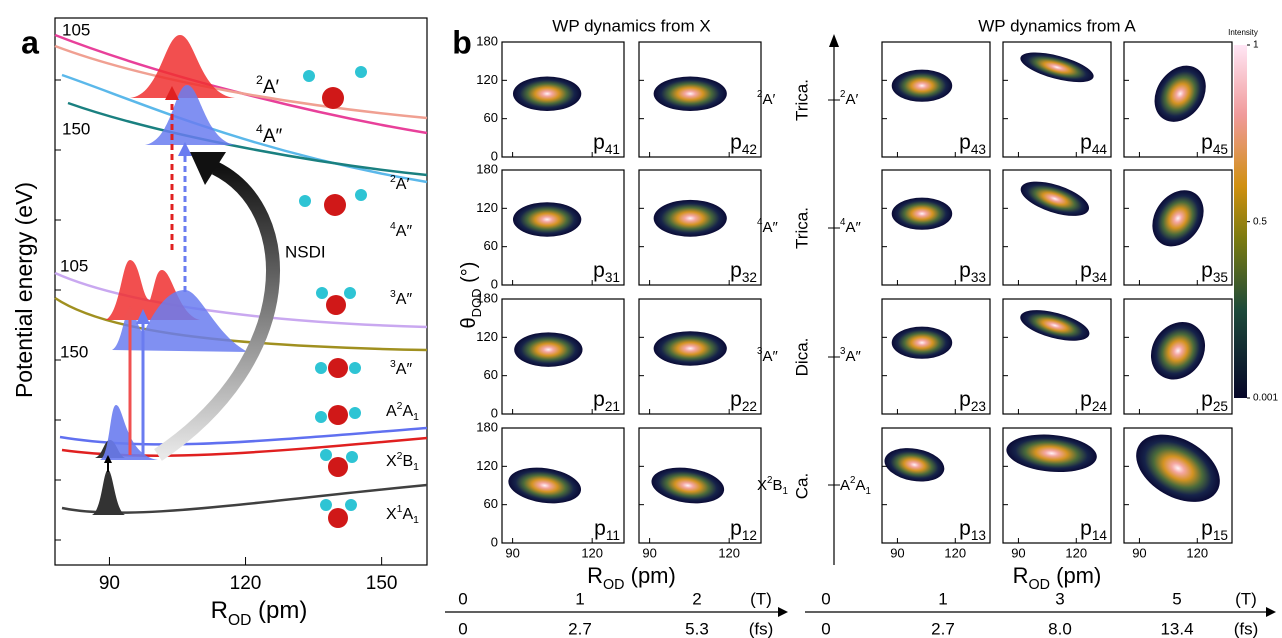  What do you see at coordinates (772, 486) in the screenshot?
I see `state-label: X2B1` at bounding box center [772, 486].